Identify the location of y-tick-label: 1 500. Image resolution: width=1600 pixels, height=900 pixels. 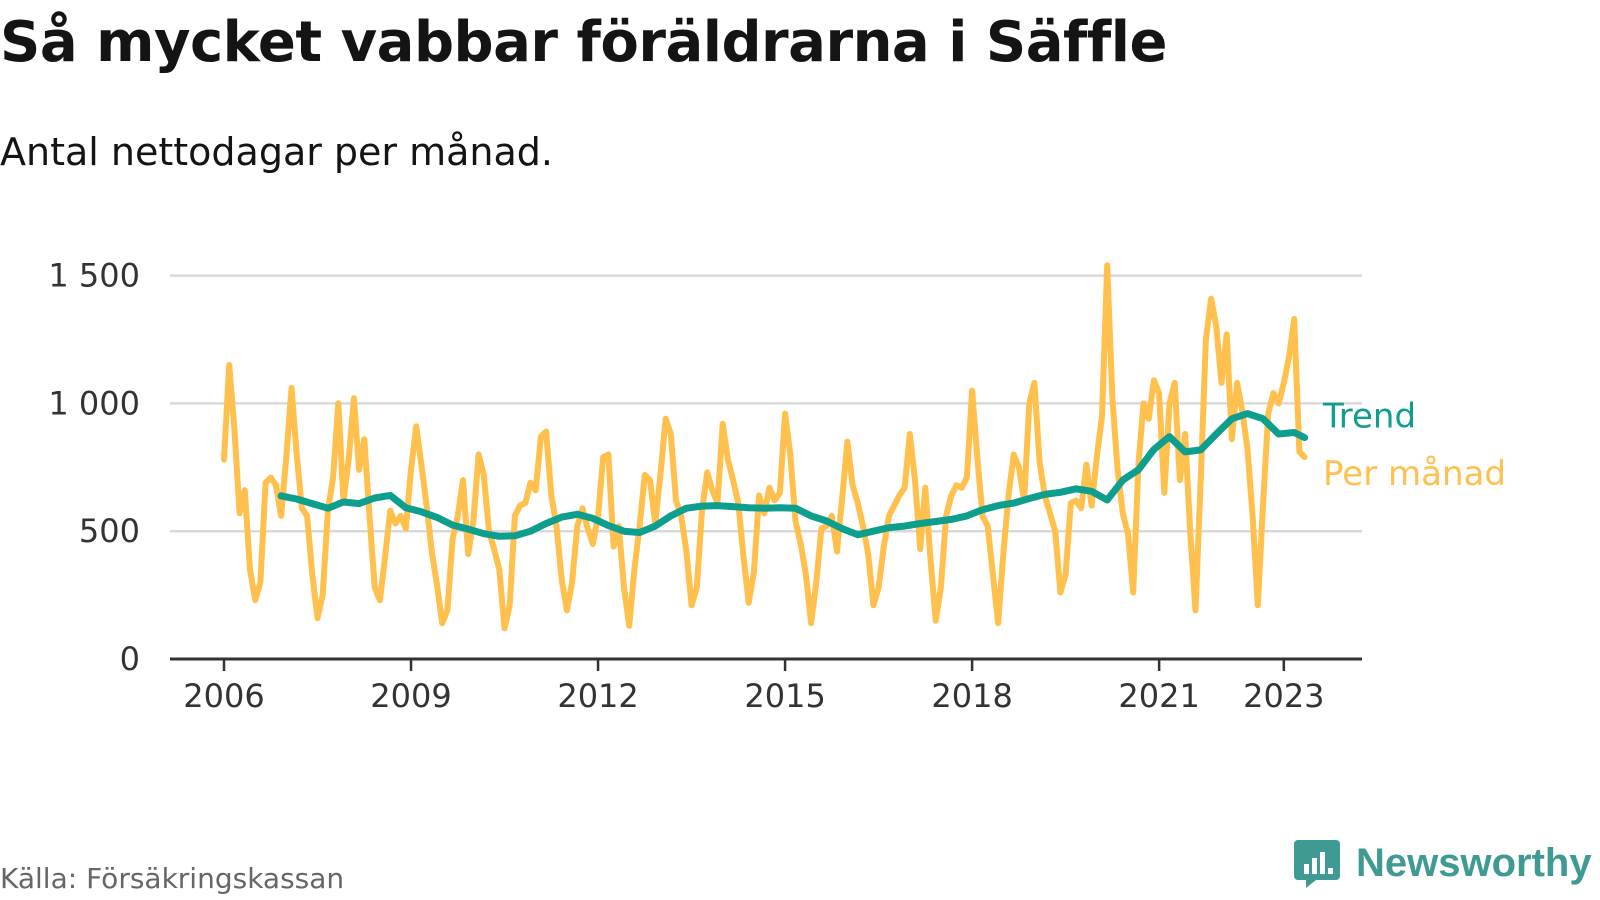
(94, 276).